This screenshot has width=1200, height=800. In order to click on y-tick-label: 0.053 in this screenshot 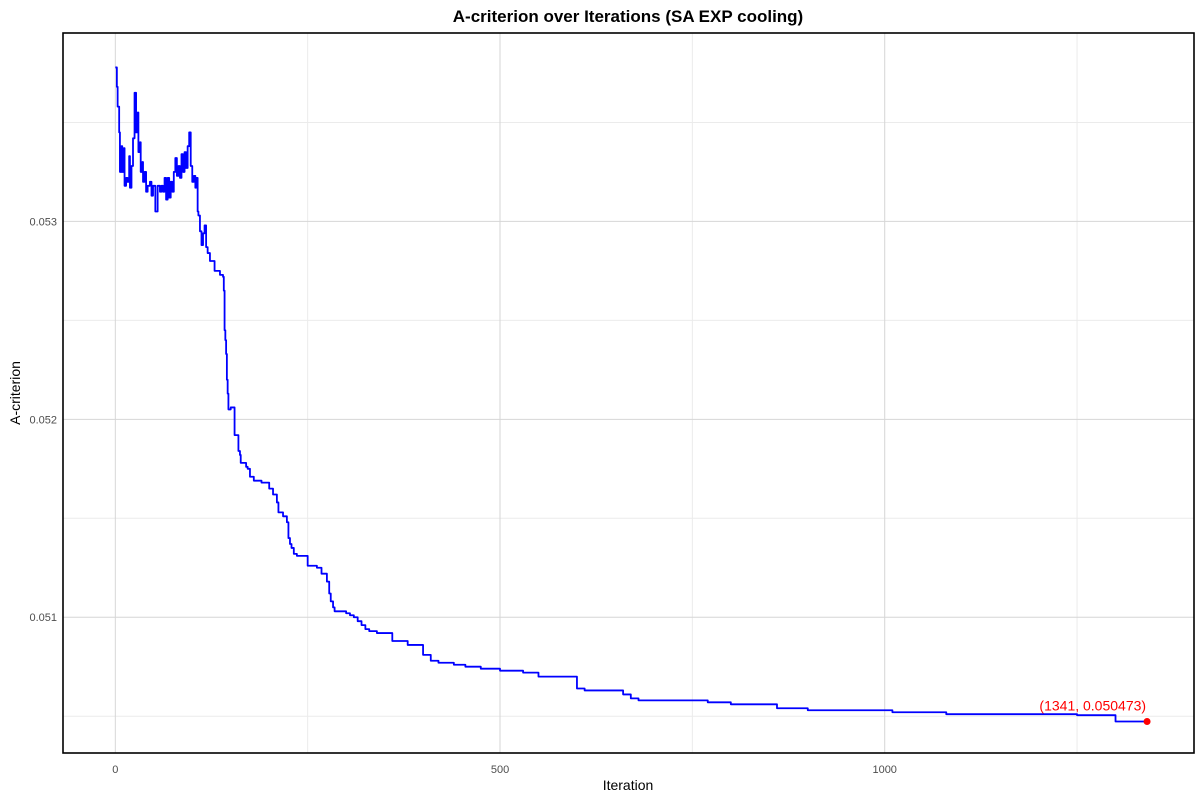, I will do `click(43, 222)`.